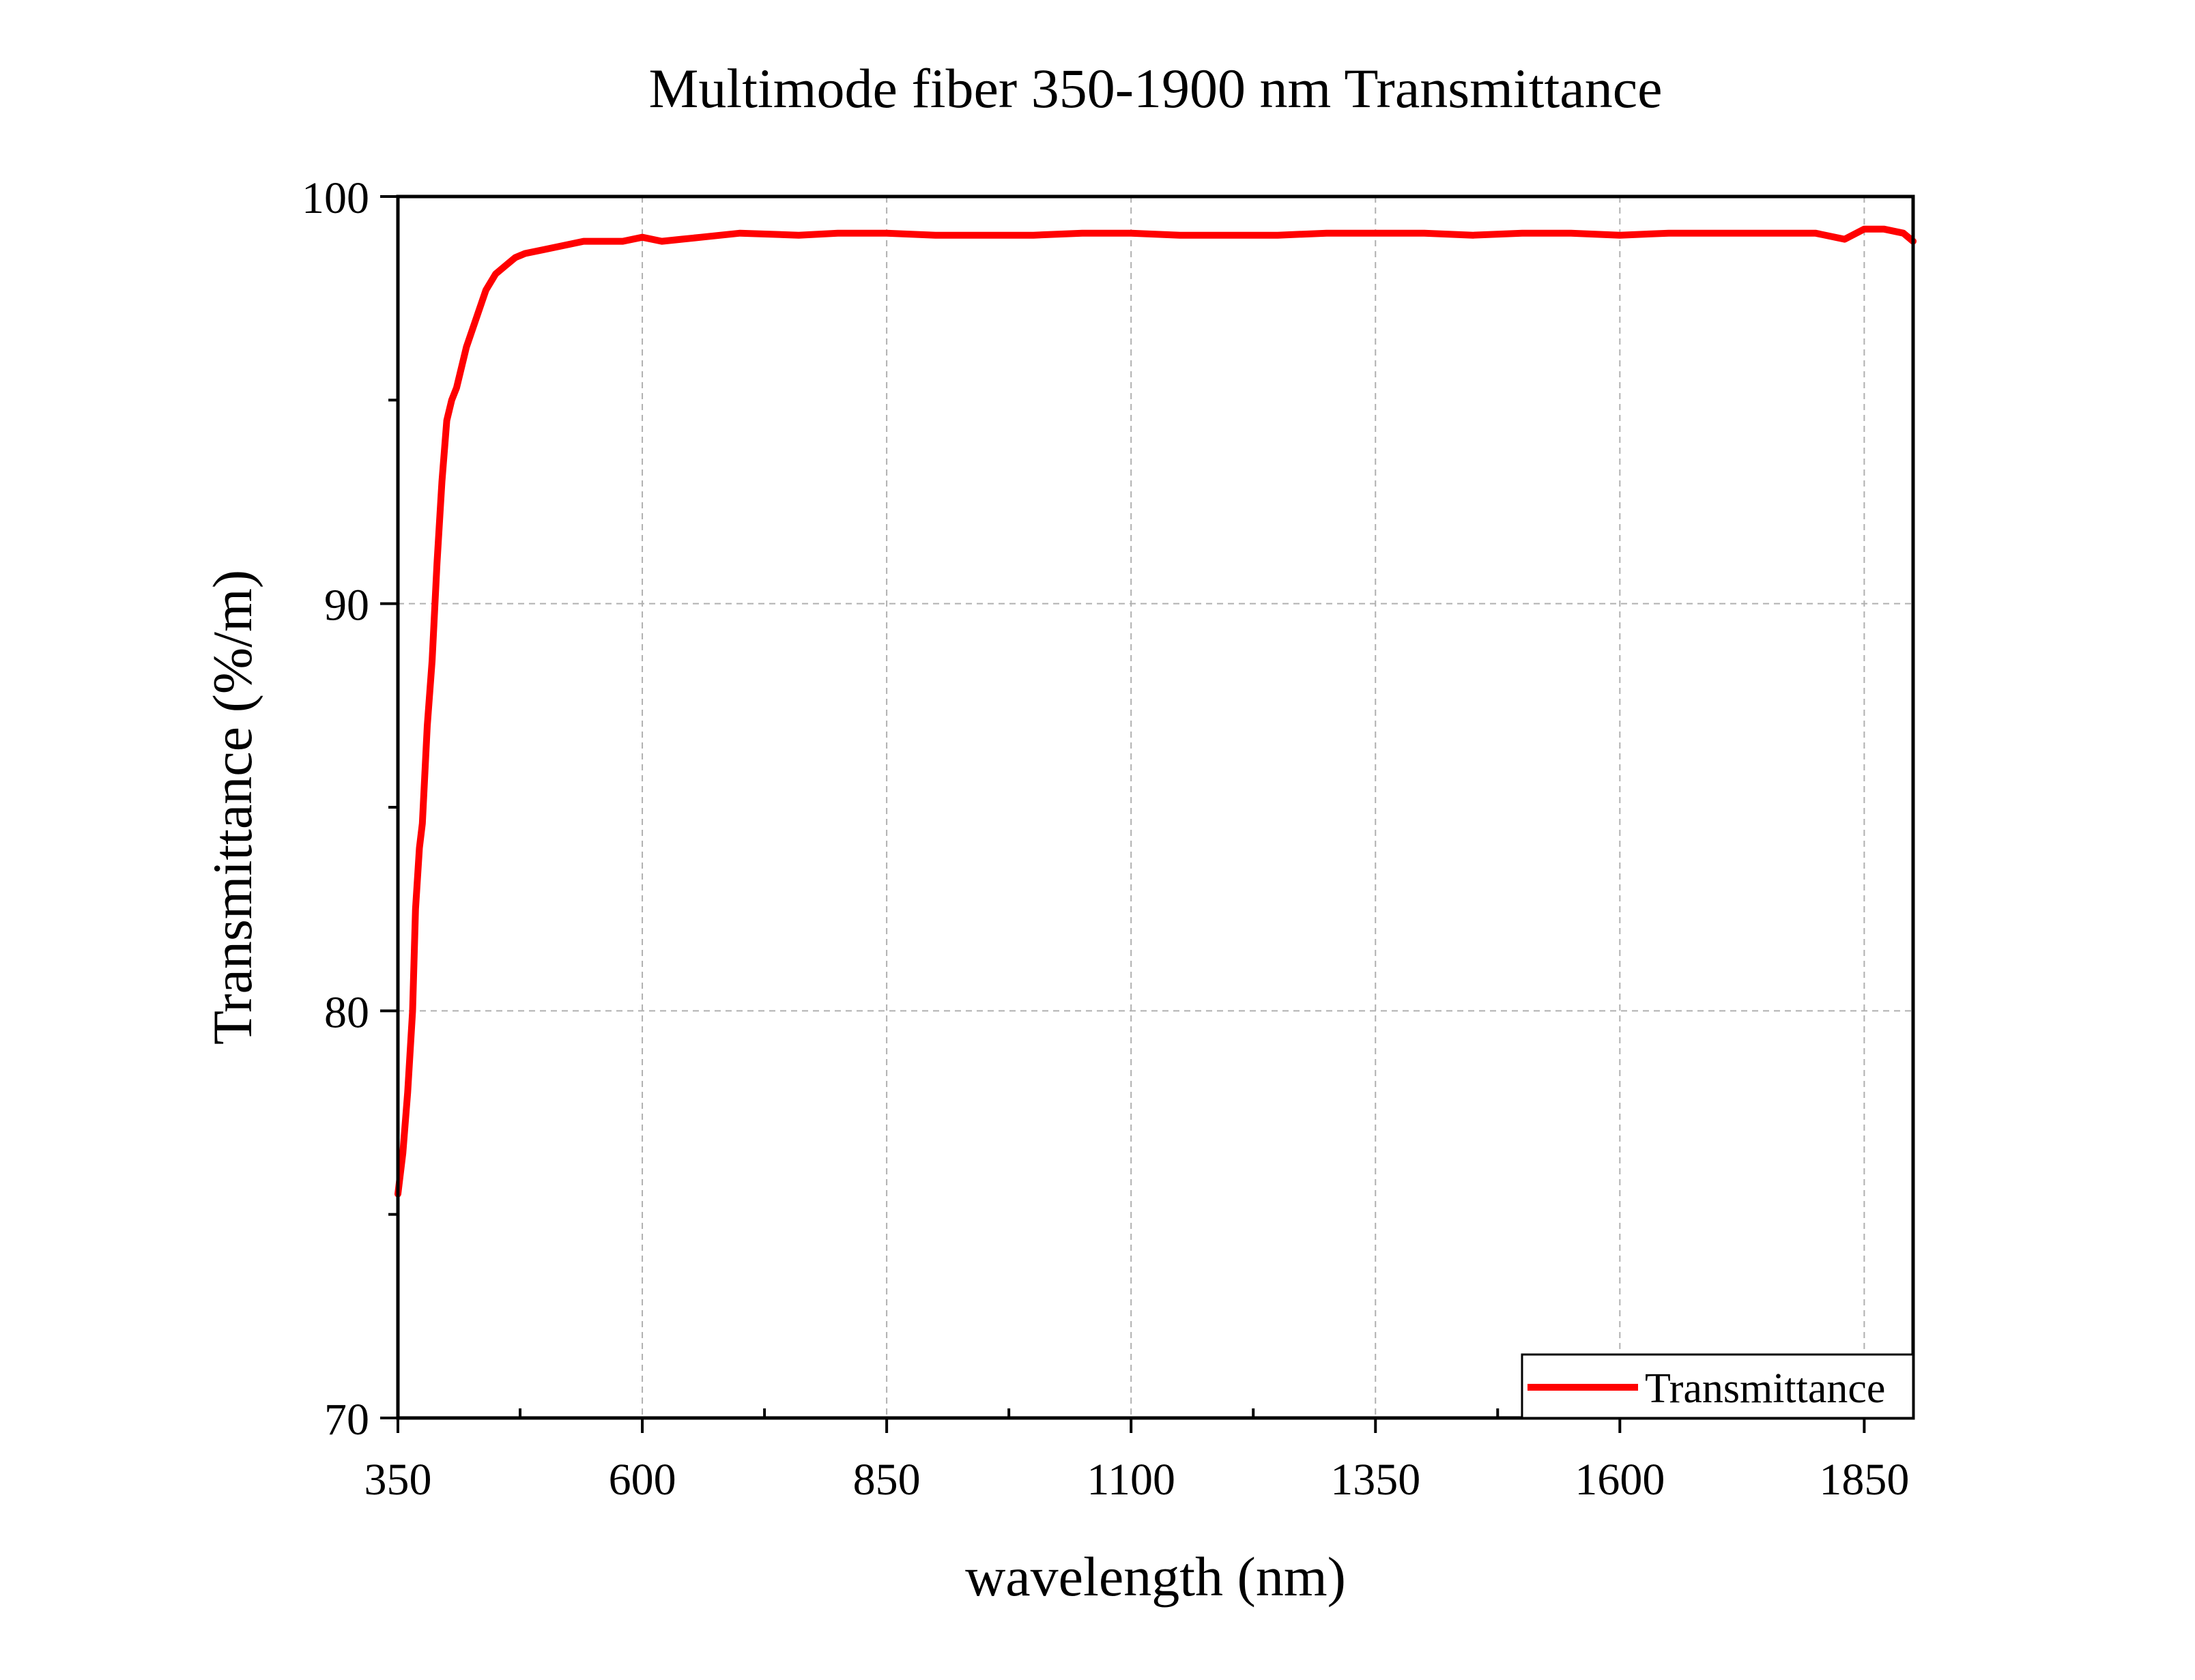 This screenshot has width=2195, height=1680. What do you see at coordinates (346, 606) in the screenshot?
I see `y-tick-label: 90` at bounding box center [346, 606].